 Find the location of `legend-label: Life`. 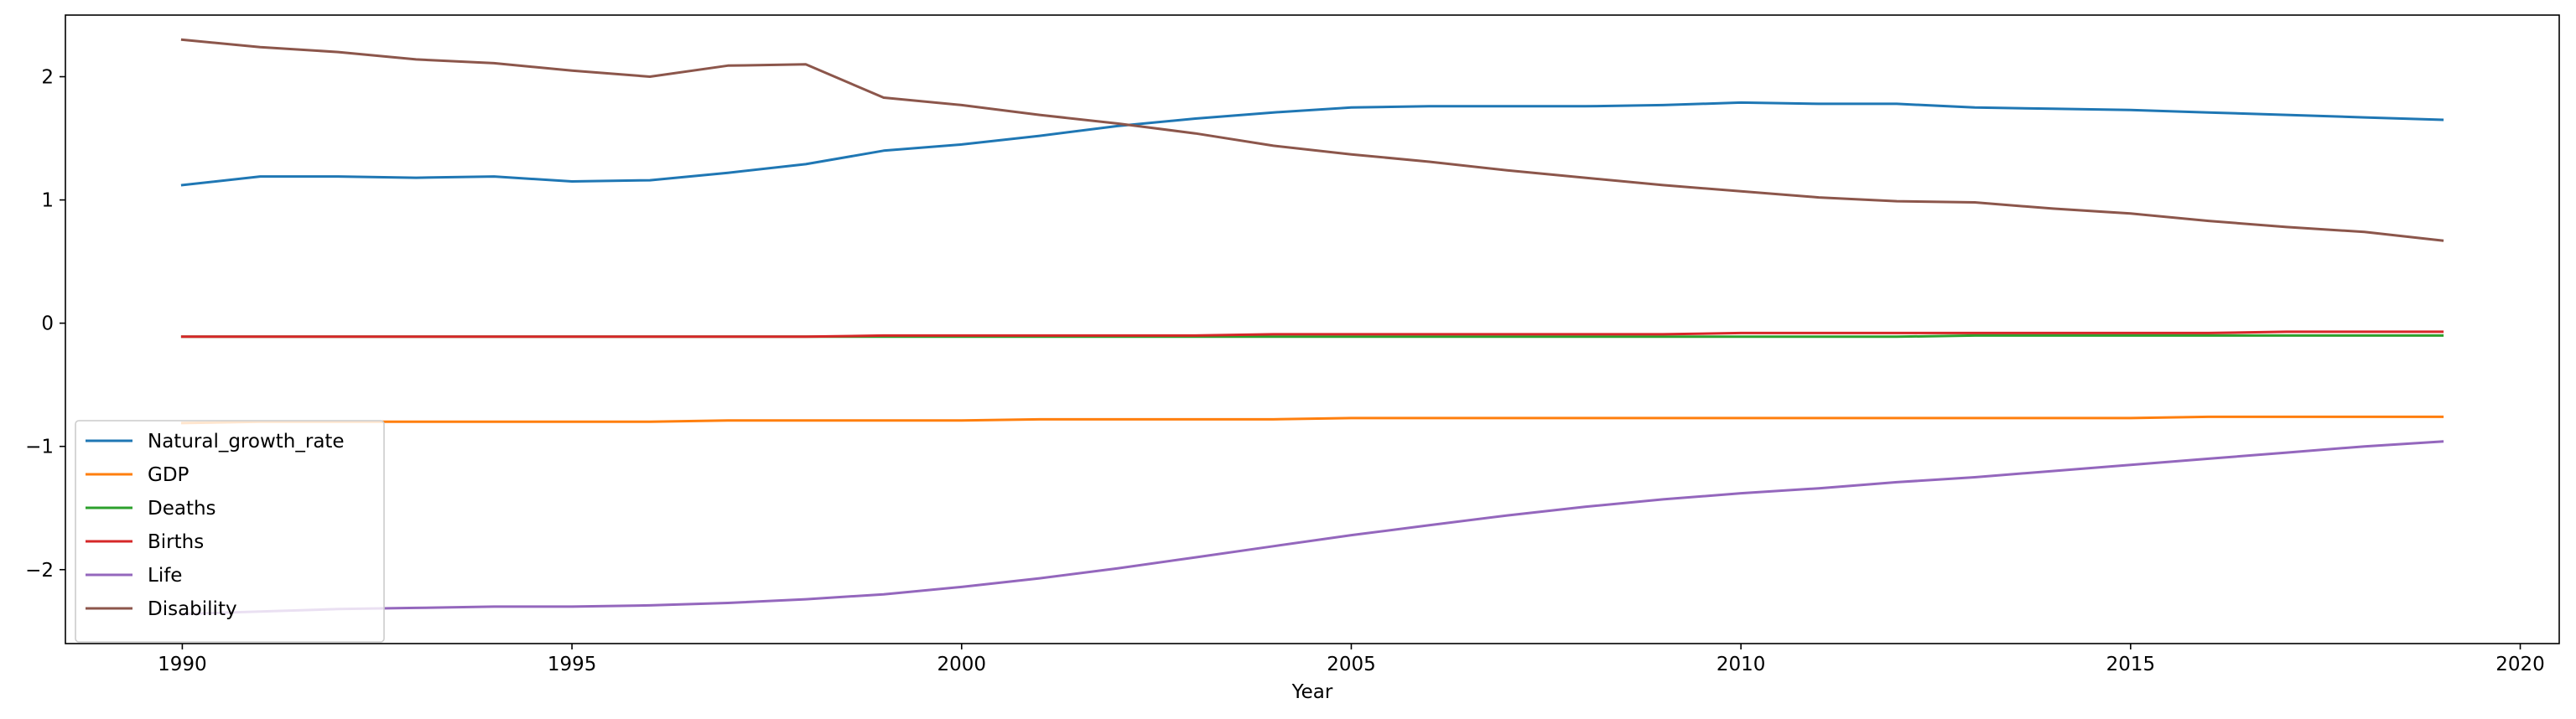

legend-label: Life is located at coordinates (165, 576).